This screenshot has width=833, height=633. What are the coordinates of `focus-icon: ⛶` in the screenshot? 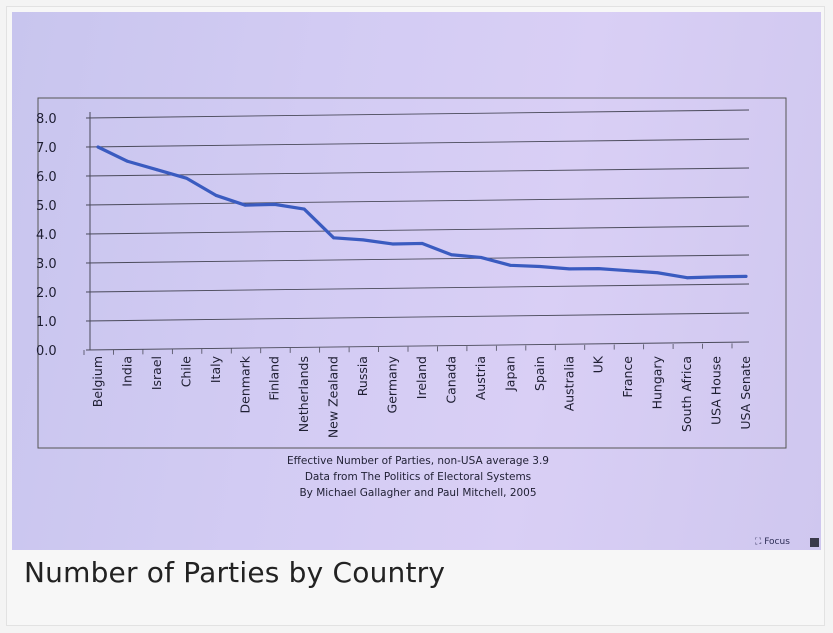 It's located at (758, 542).